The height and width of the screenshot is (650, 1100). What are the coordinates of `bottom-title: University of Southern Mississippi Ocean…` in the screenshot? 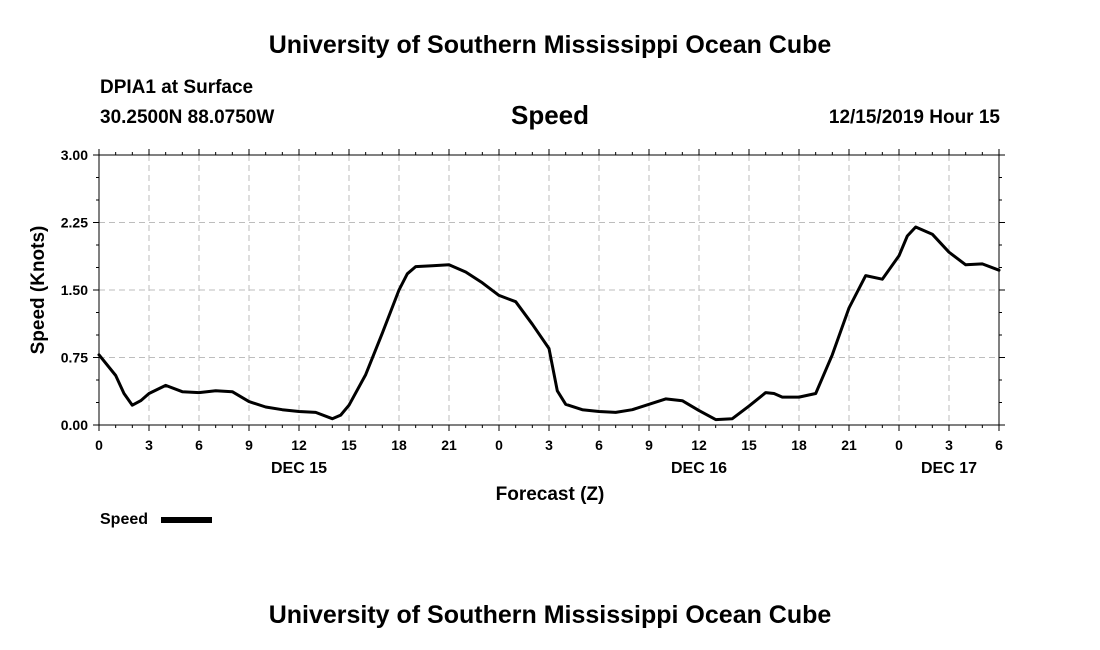 It's located at (550, 615).